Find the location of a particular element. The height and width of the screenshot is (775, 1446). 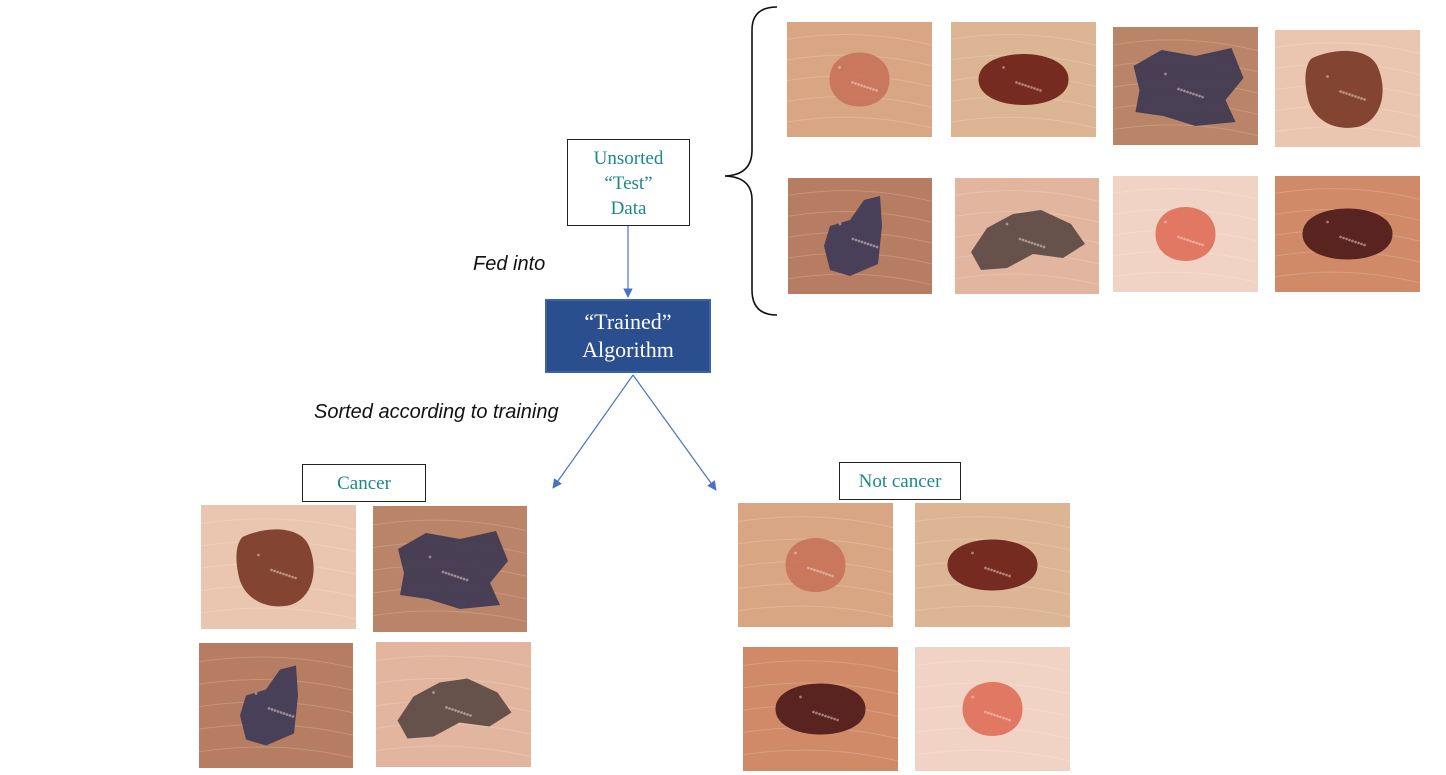

arrow-algorithm-to-cancer is located at coordinates (593, 431).